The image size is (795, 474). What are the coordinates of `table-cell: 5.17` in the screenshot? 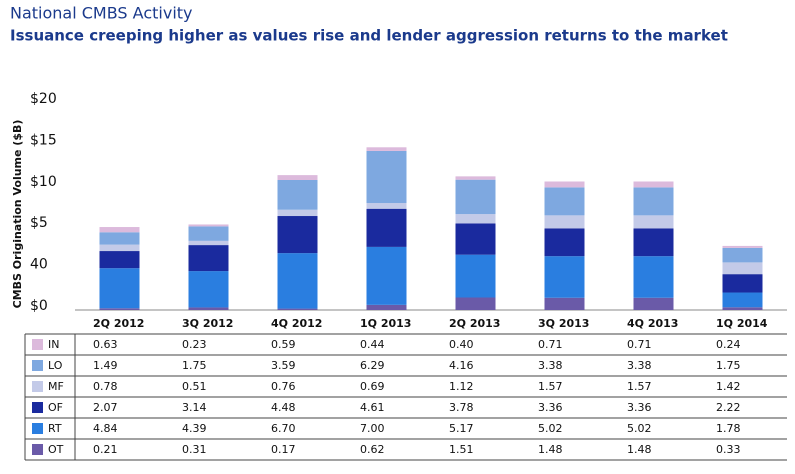 It's located at (461, 428).